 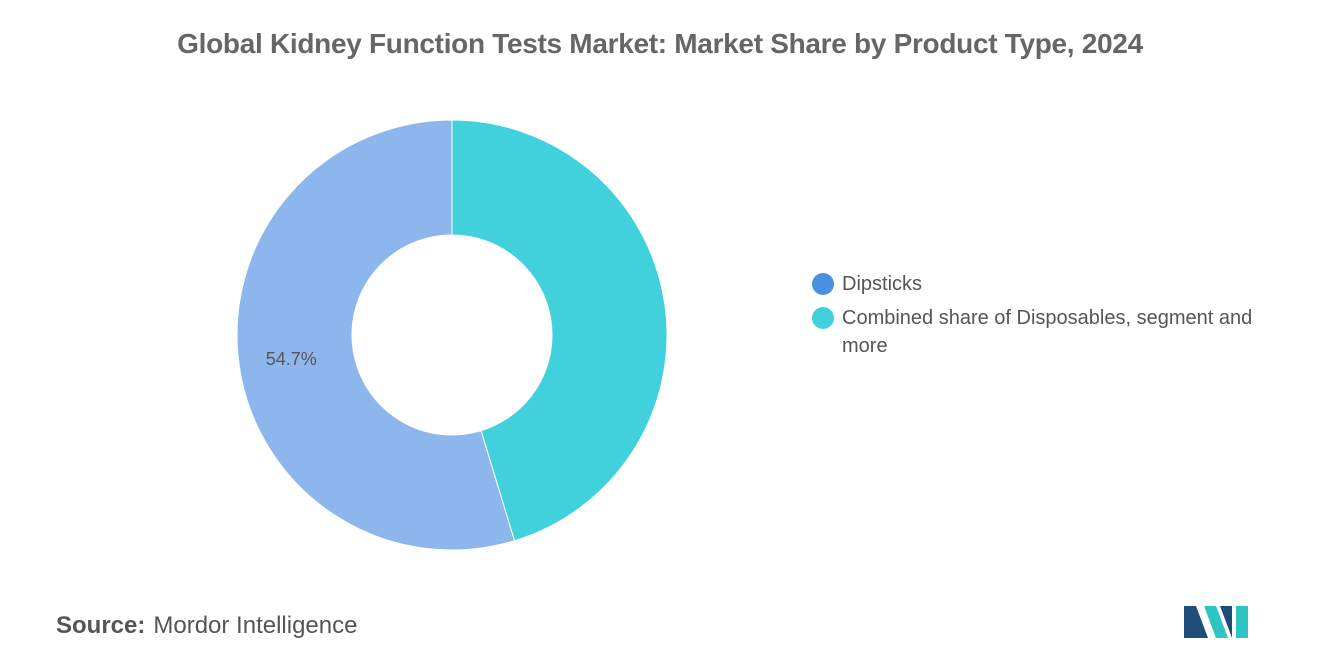 What do you see at coordinates (101, 625) in the screenshot?
I see `source-label: Source:` at bounding box center [101, 625].